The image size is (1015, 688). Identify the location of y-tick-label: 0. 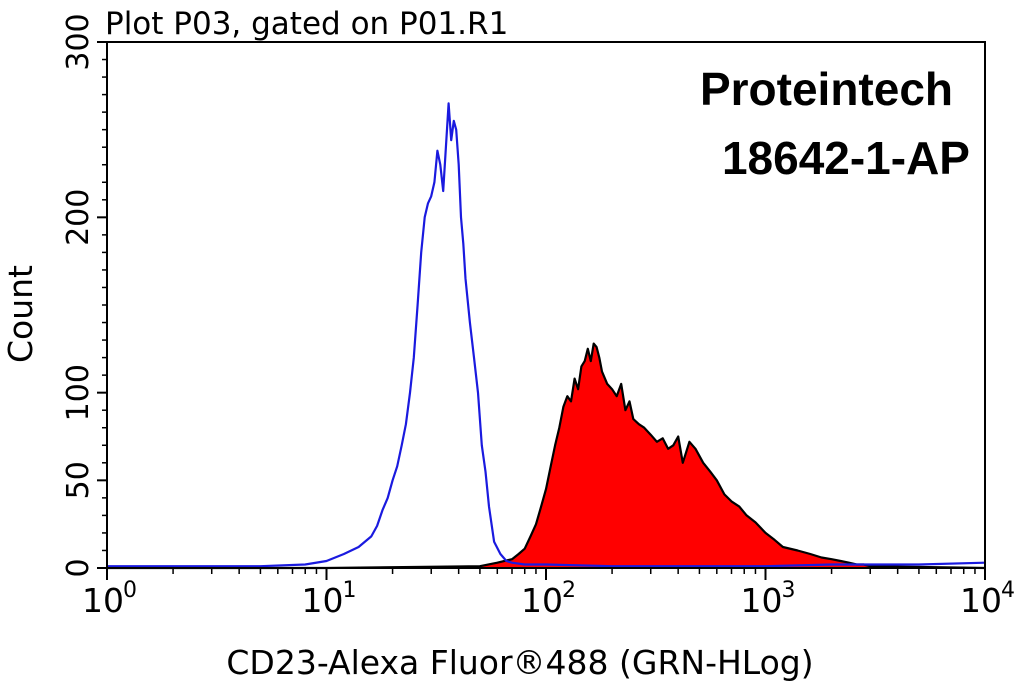
(78, 567).